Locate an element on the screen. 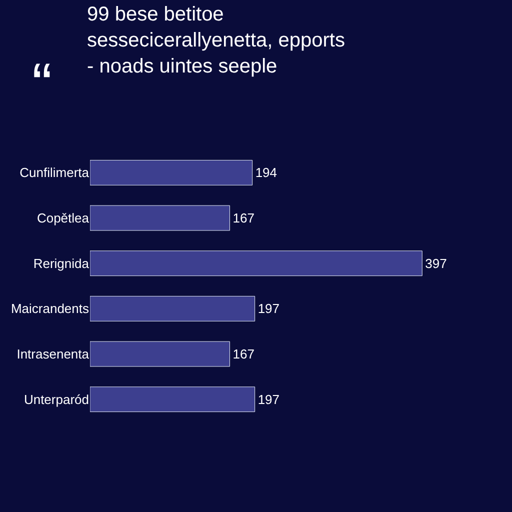 This screenshot has height=512, width=512. chart-title: 99 bese betitoe sessecicerallyenetta, epports - noads uintes seeple is located at coordinates (216, 40).